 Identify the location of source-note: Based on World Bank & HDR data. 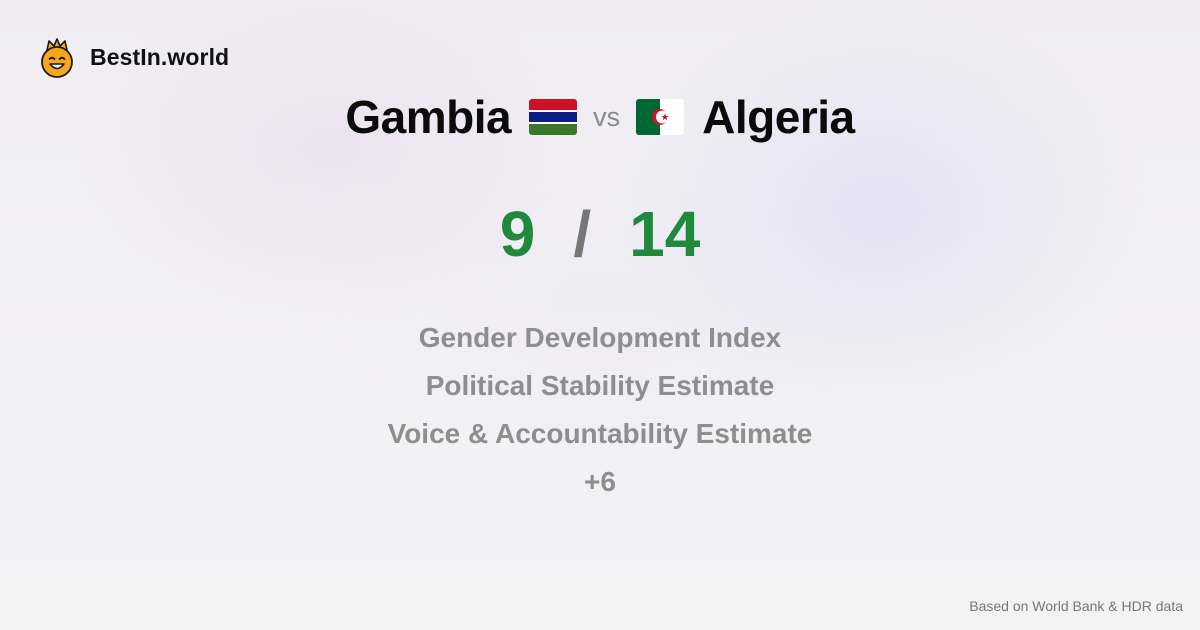
(1076, 606).